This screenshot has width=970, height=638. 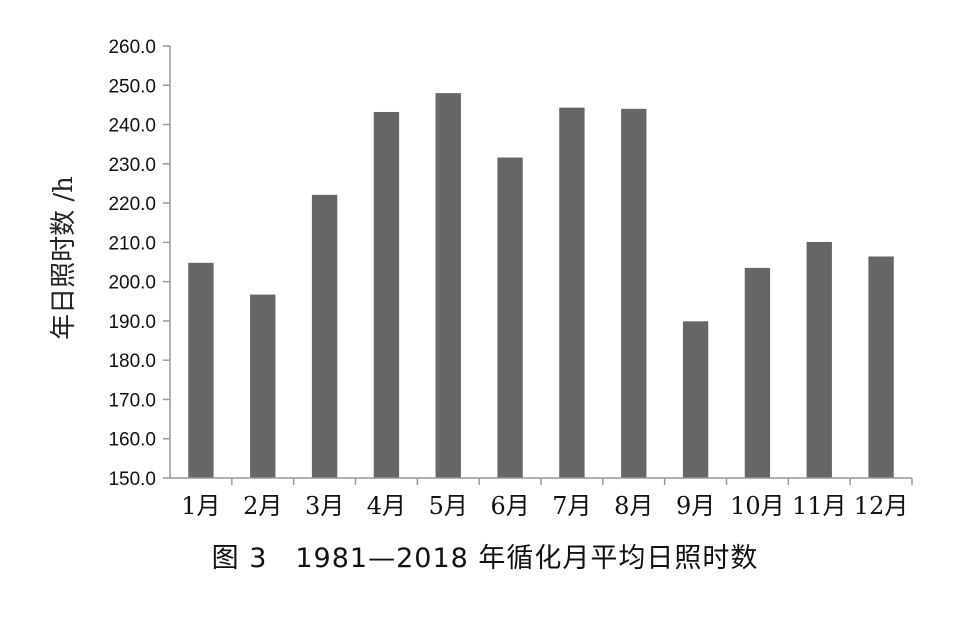 I want to click on x-tick-label: 2月, so click(x=262, y=506).